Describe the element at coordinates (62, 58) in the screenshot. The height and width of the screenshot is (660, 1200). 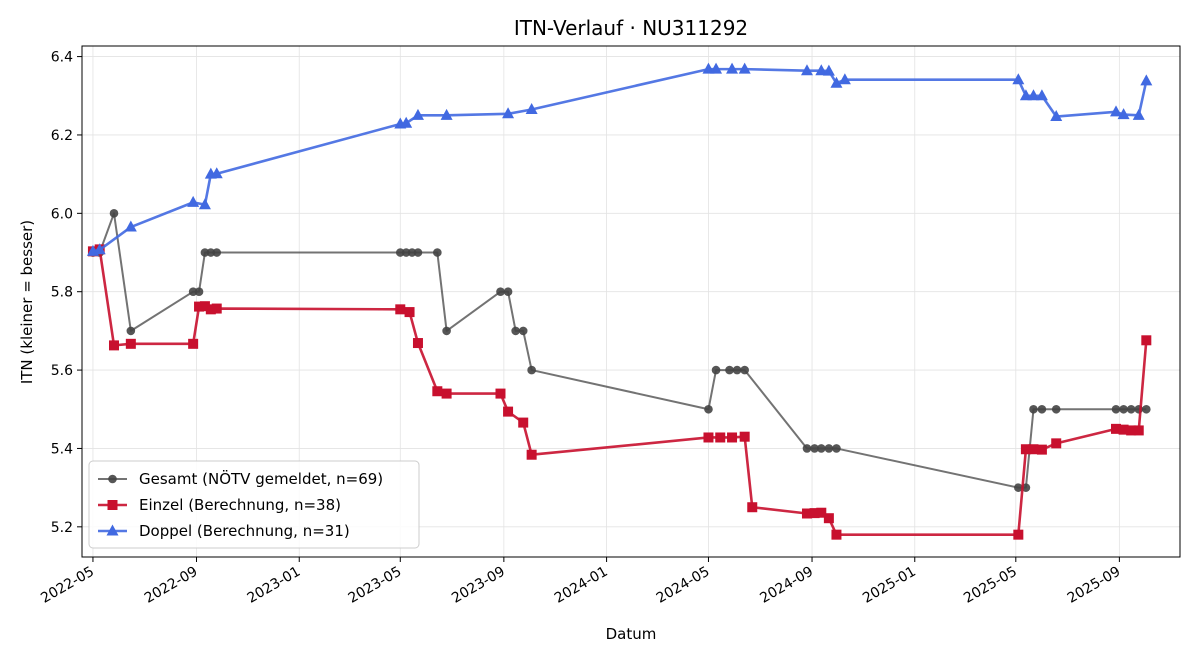
I see `y-tick-label: 6.4` at that location.